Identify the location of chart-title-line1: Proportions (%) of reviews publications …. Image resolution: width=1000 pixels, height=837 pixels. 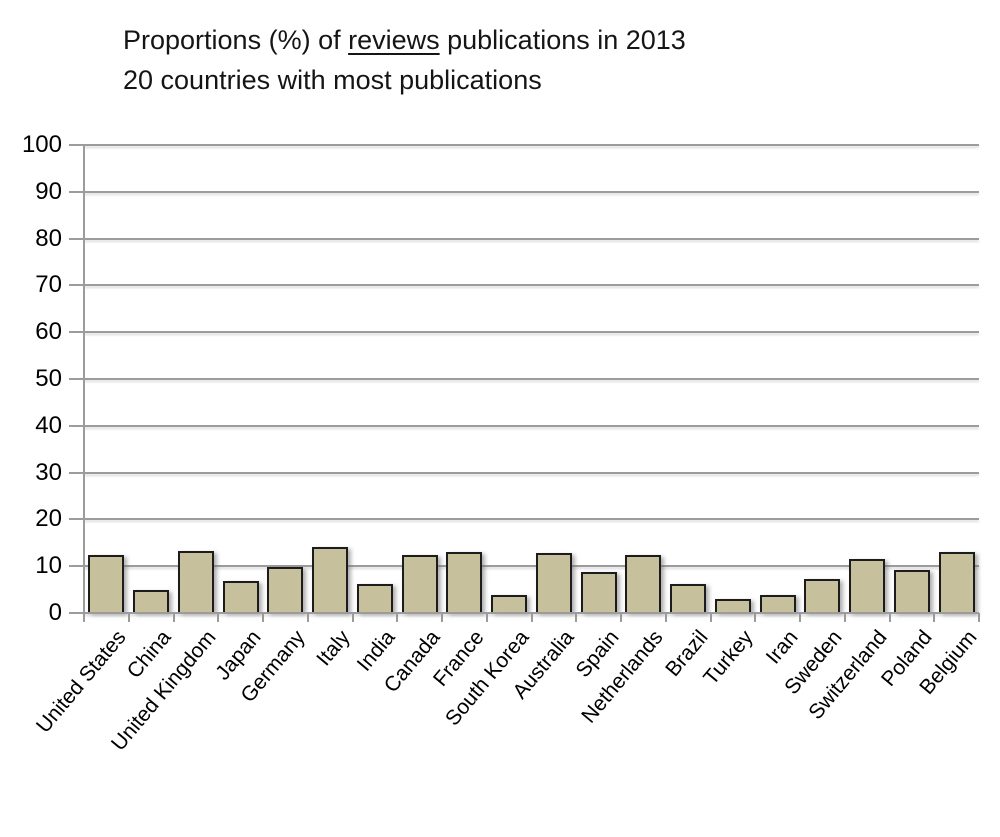
(404, 40).